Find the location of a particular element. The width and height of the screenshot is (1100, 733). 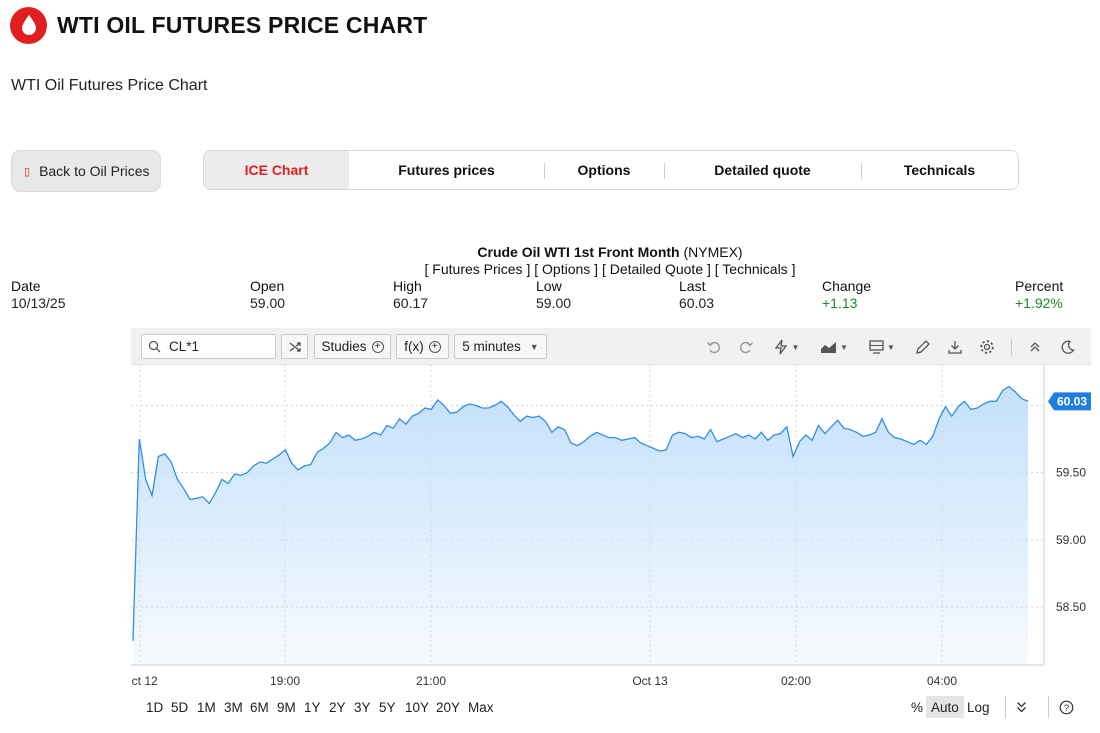

stat-label: Date is located at coordinates (26, 286).